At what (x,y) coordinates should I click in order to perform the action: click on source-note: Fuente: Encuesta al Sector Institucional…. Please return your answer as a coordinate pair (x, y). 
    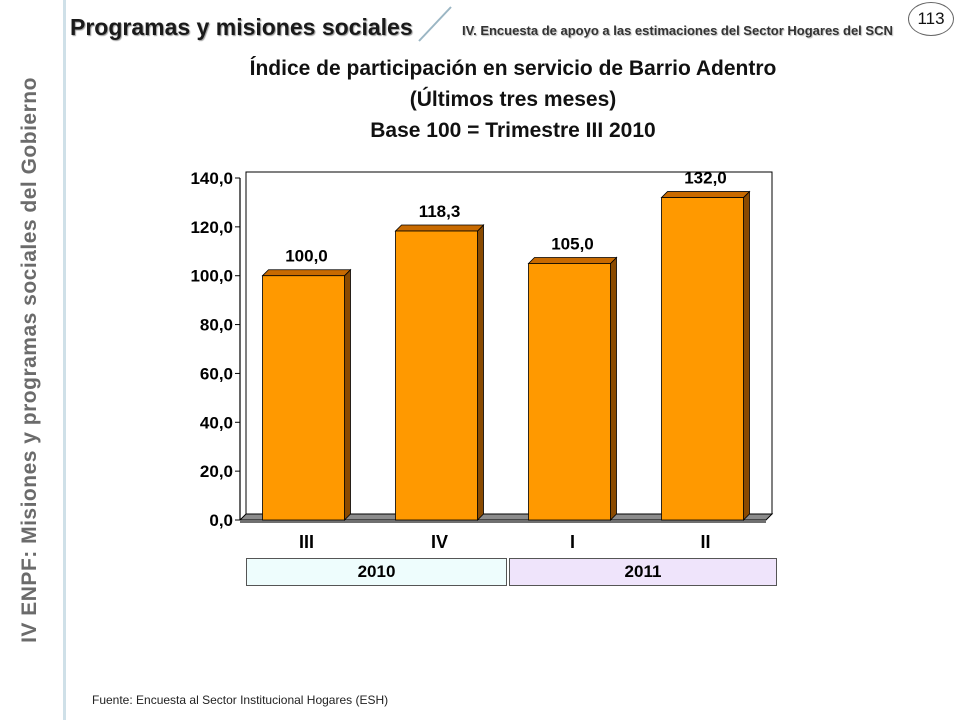
    Looking at the image, I should click on (240, 700).